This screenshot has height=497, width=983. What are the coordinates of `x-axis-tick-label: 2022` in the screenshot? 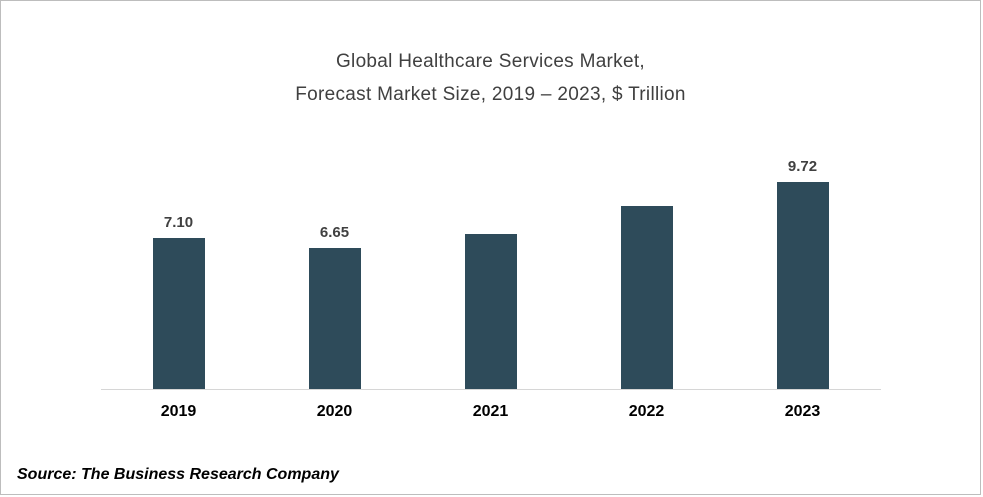 It's located at (646, 411).